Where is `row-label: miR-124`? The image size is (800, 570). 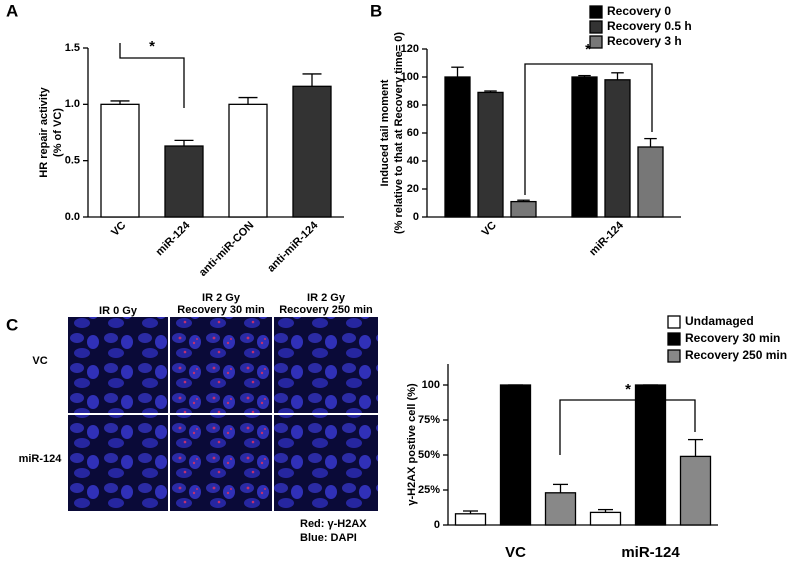
row-label: miR-124 is located at coordinates (41, 459).